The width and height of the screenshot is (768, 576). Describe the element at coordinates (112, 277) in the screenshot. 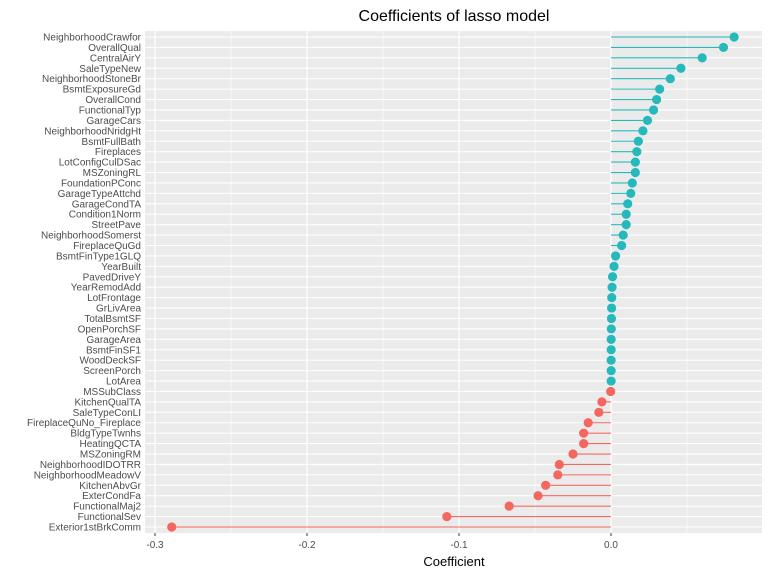

I see `y-tick-label: PavedDriveY` at that location.